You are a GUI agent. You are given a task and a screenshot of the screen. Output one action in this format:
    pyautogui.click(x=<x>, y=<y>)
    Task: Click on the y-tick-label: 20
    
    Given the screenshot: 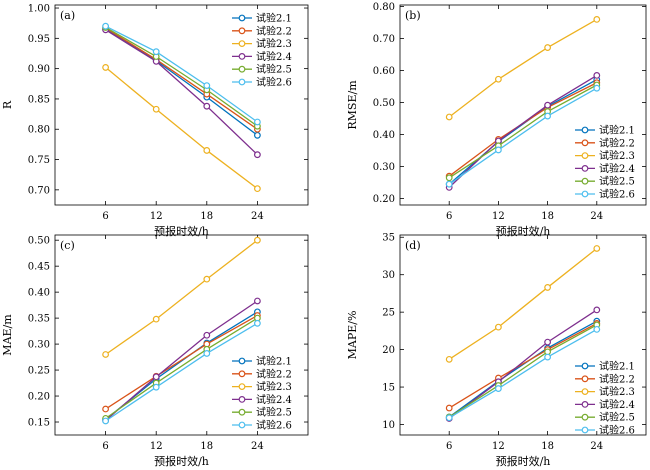 What is the action you would take?
    pyautogui.click(x=388, y=350)
    